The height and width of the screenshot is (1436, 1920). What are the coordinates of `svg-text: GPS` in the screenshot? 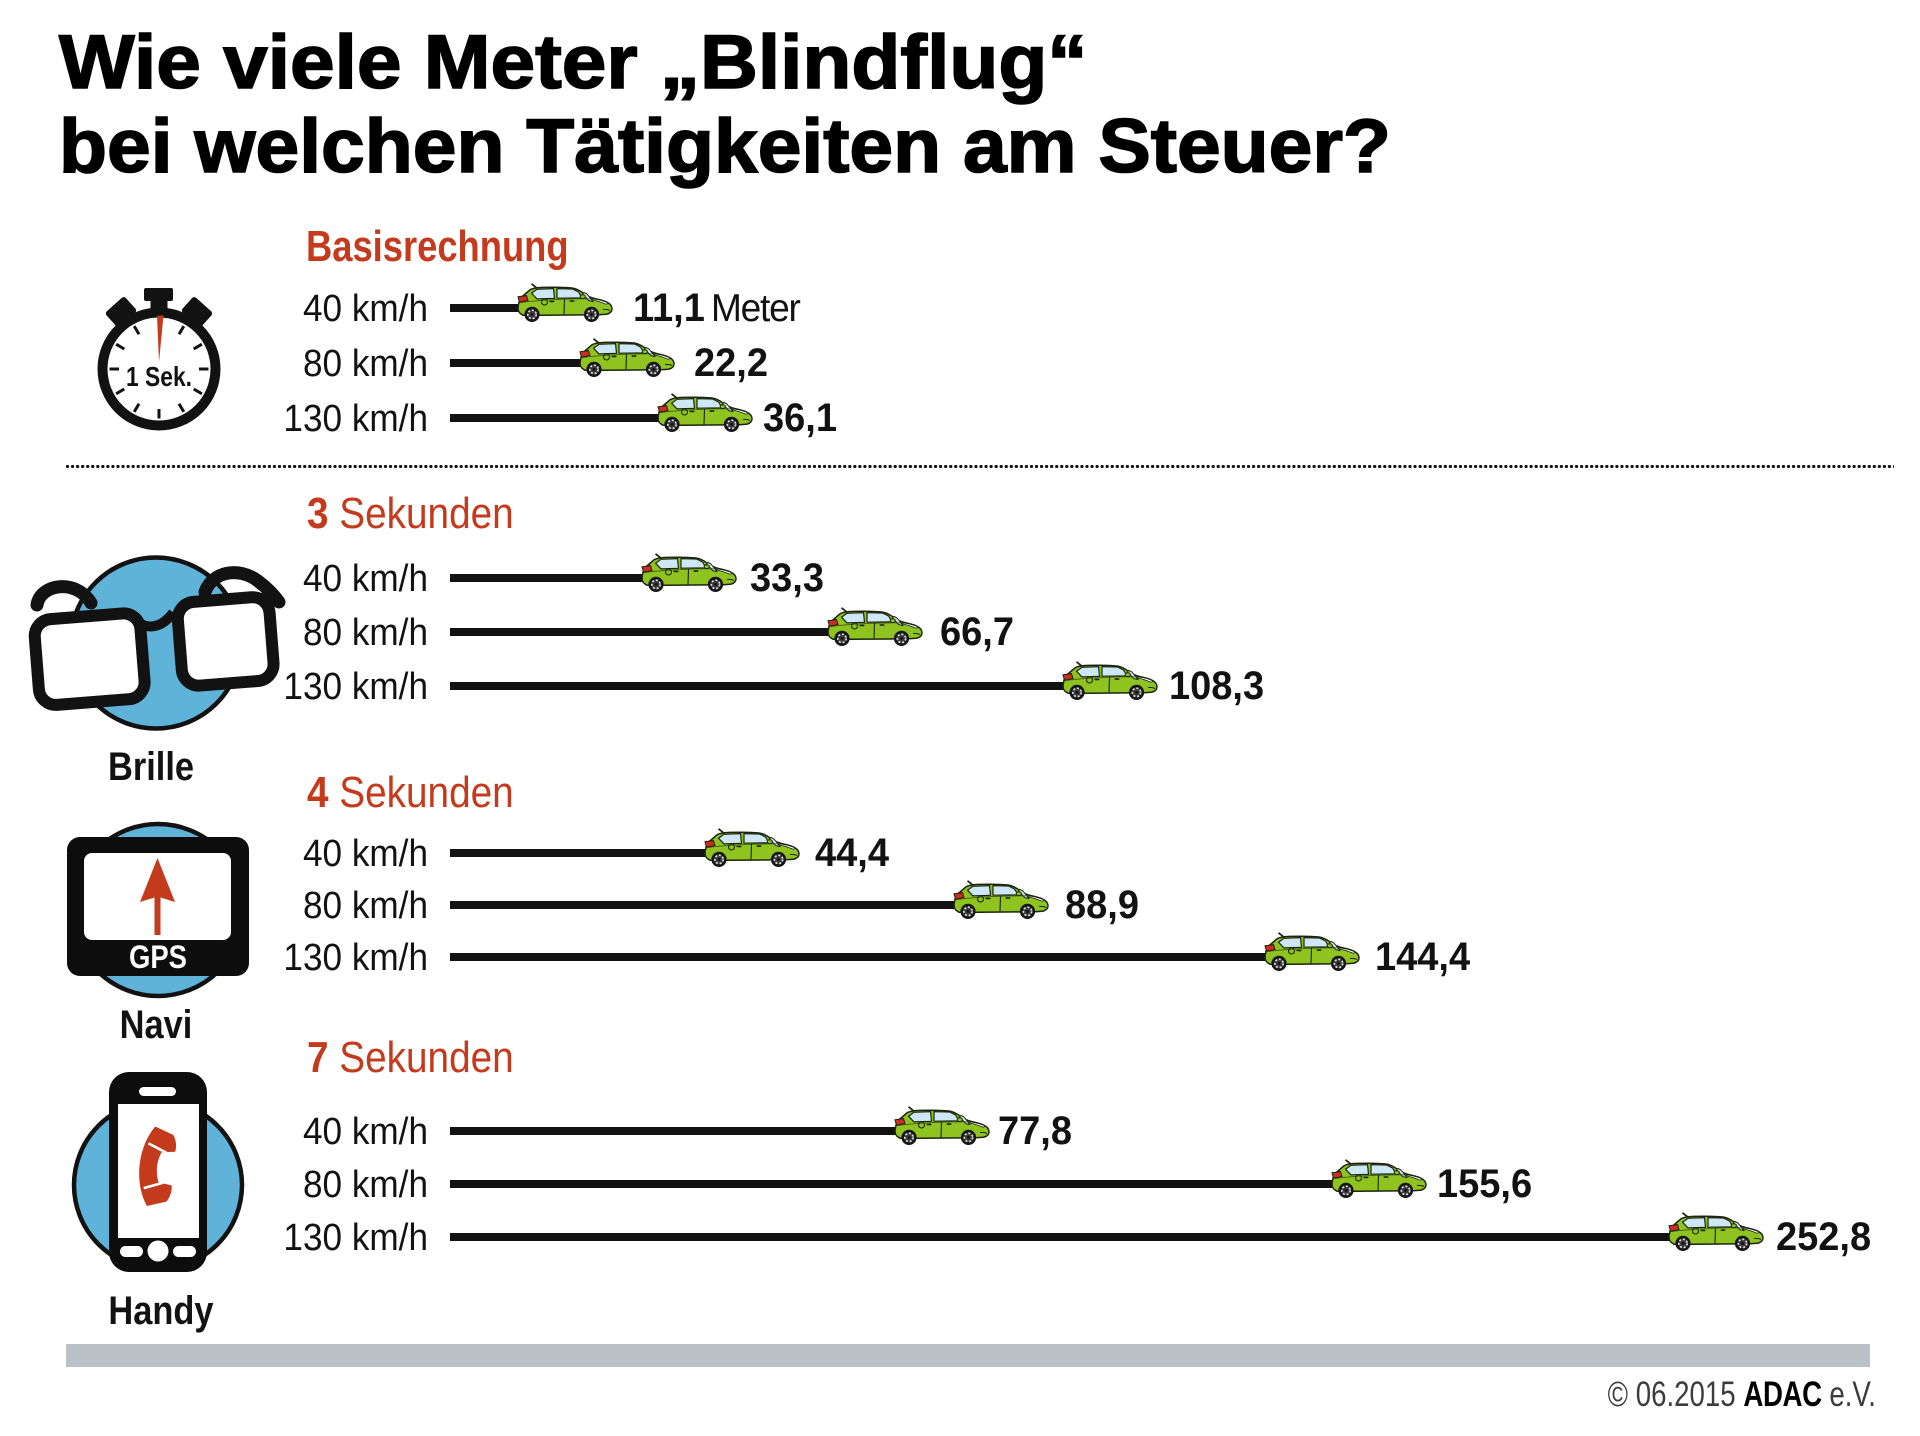 It's located at (158, 957).